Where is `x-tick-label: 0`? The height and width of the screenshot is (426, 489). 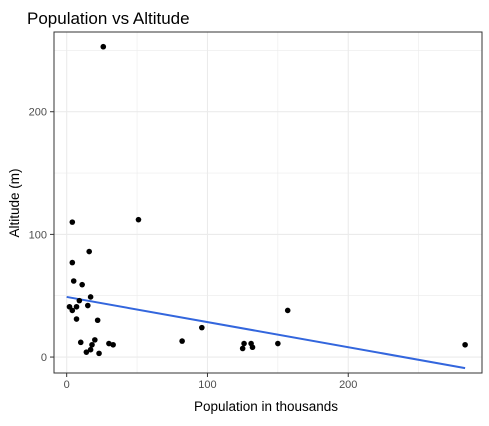 x-tick-label: 0 is located at coordinates (67, 385).